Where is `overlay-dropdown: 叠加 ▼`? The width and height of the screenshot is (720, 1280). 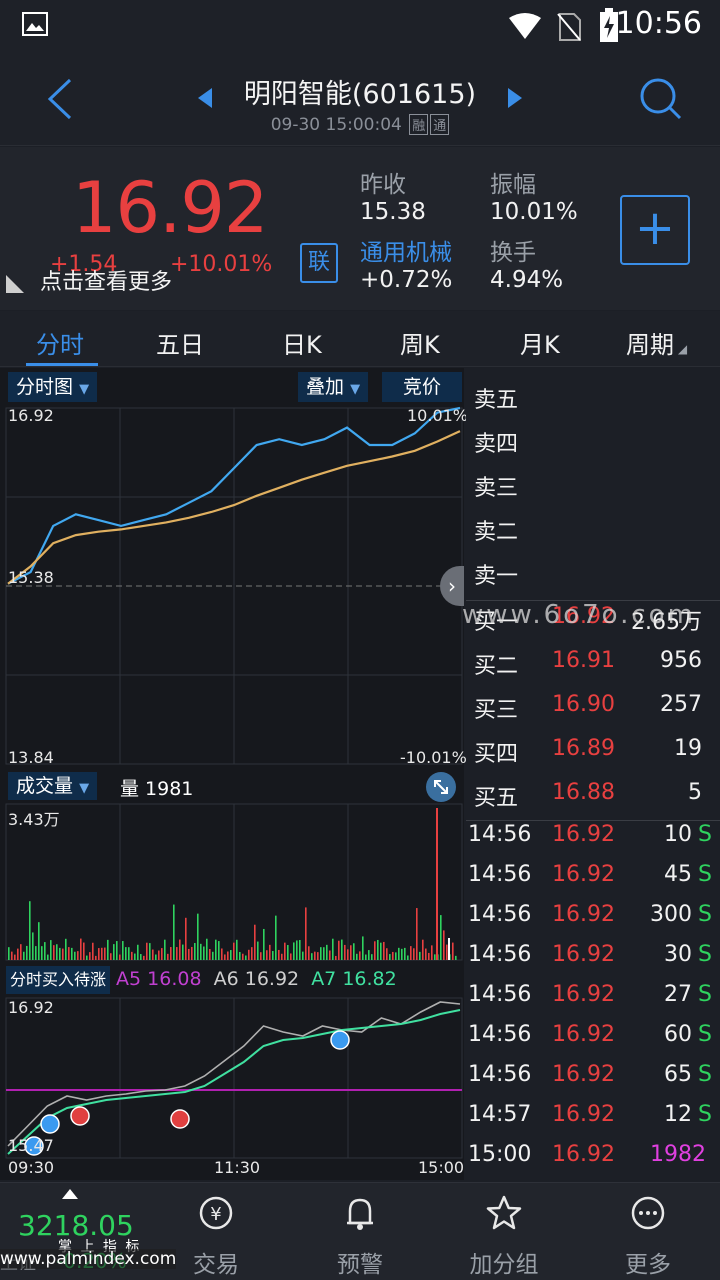 overlay-dropdown: 叠加 ▼ is located at coordinates (333, 387).